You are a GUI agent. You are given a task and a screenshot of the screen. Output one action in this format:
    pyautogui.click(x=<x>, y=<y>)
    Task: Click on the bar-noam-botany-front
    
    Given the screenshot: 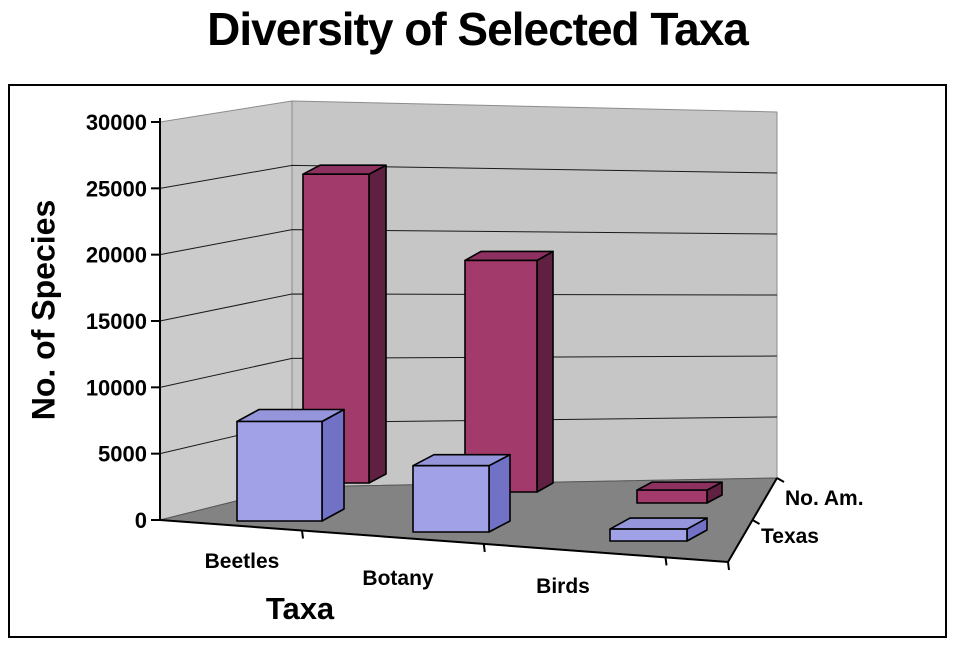 What is the action you would take?
    pyautogui.click(x=501, y=376)
    